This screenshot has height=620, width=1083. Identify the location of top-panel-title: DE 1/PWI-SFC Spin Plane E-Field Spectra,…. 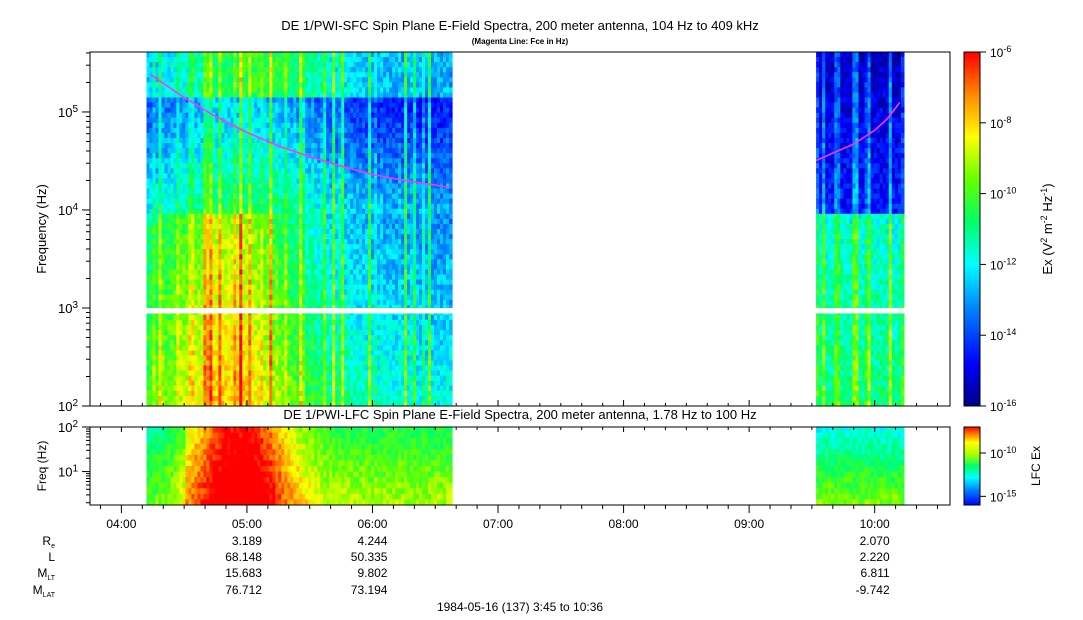
(520, 25).